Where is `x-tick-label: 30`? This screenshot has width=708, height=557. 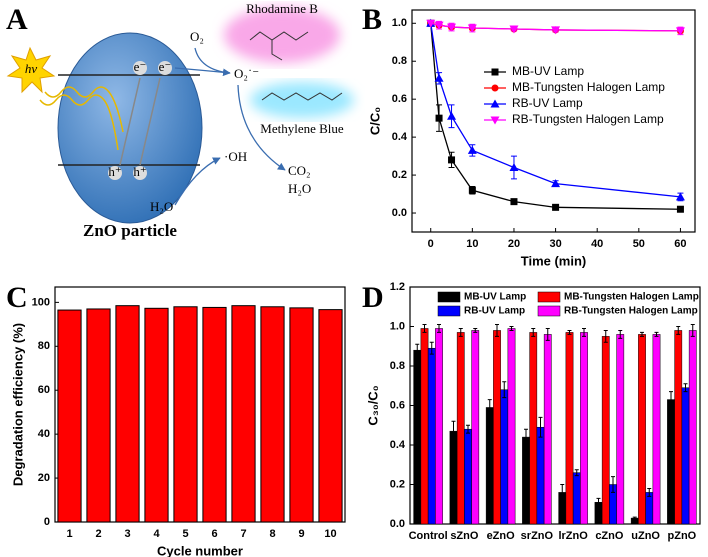 x-tick-label: 30 is located at coordinates (555, 244).